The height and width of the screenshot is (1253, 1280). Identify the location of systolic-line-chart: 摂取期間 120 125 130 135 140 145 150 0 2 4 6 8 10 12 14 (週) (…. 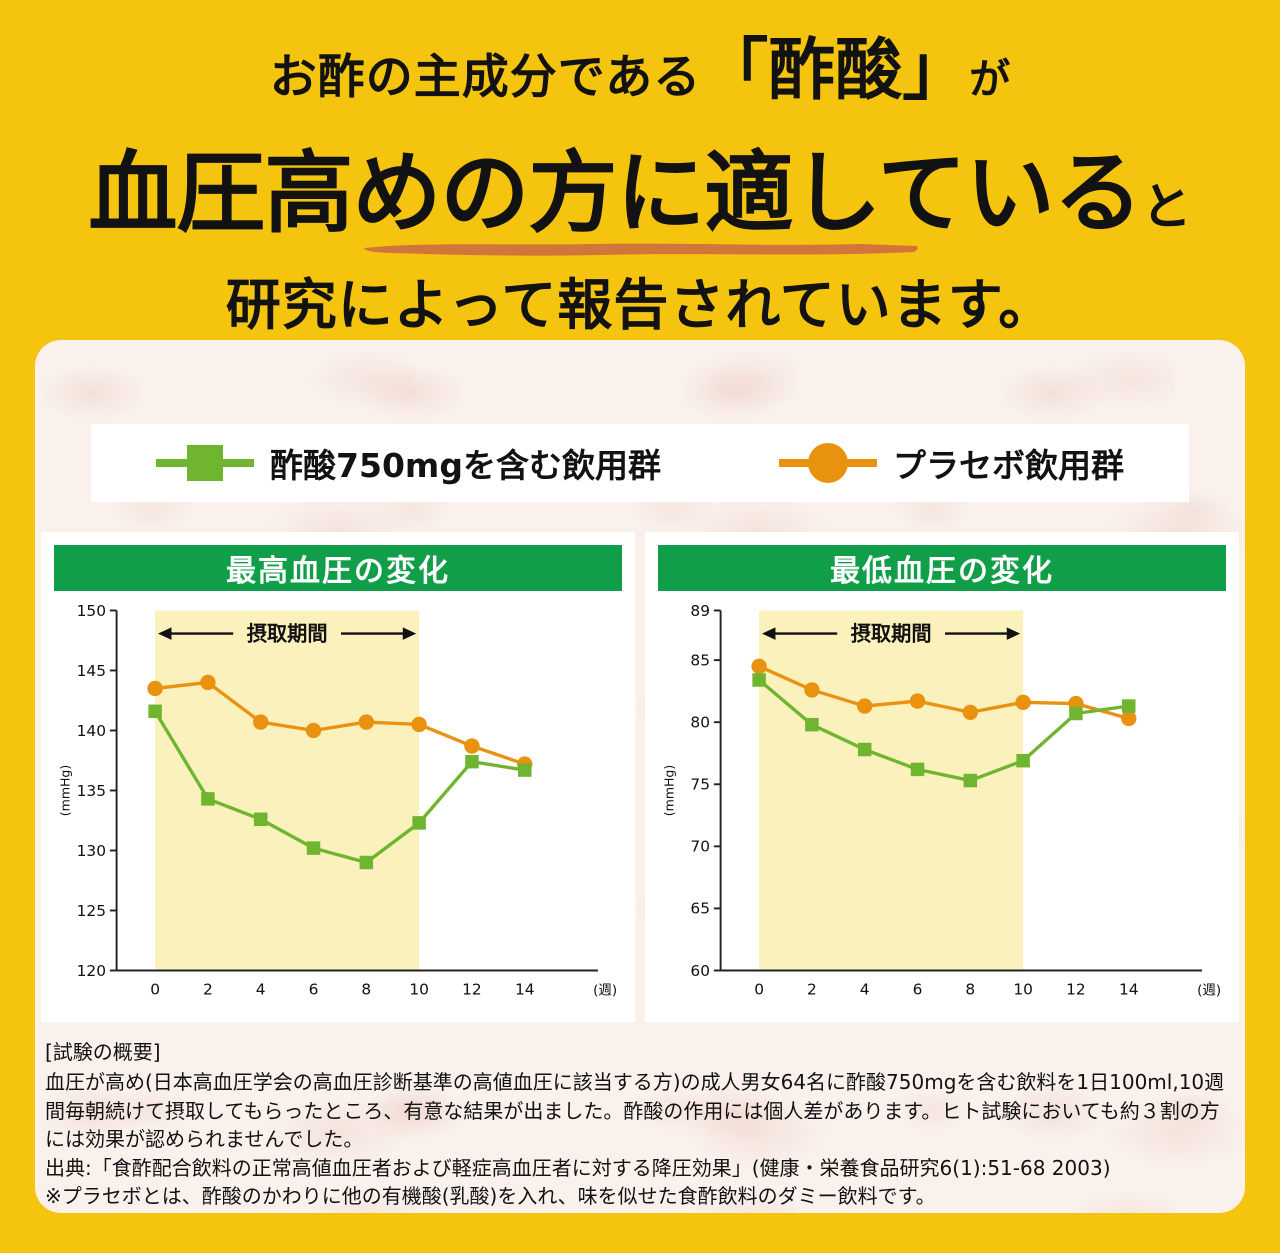
(338, 803).